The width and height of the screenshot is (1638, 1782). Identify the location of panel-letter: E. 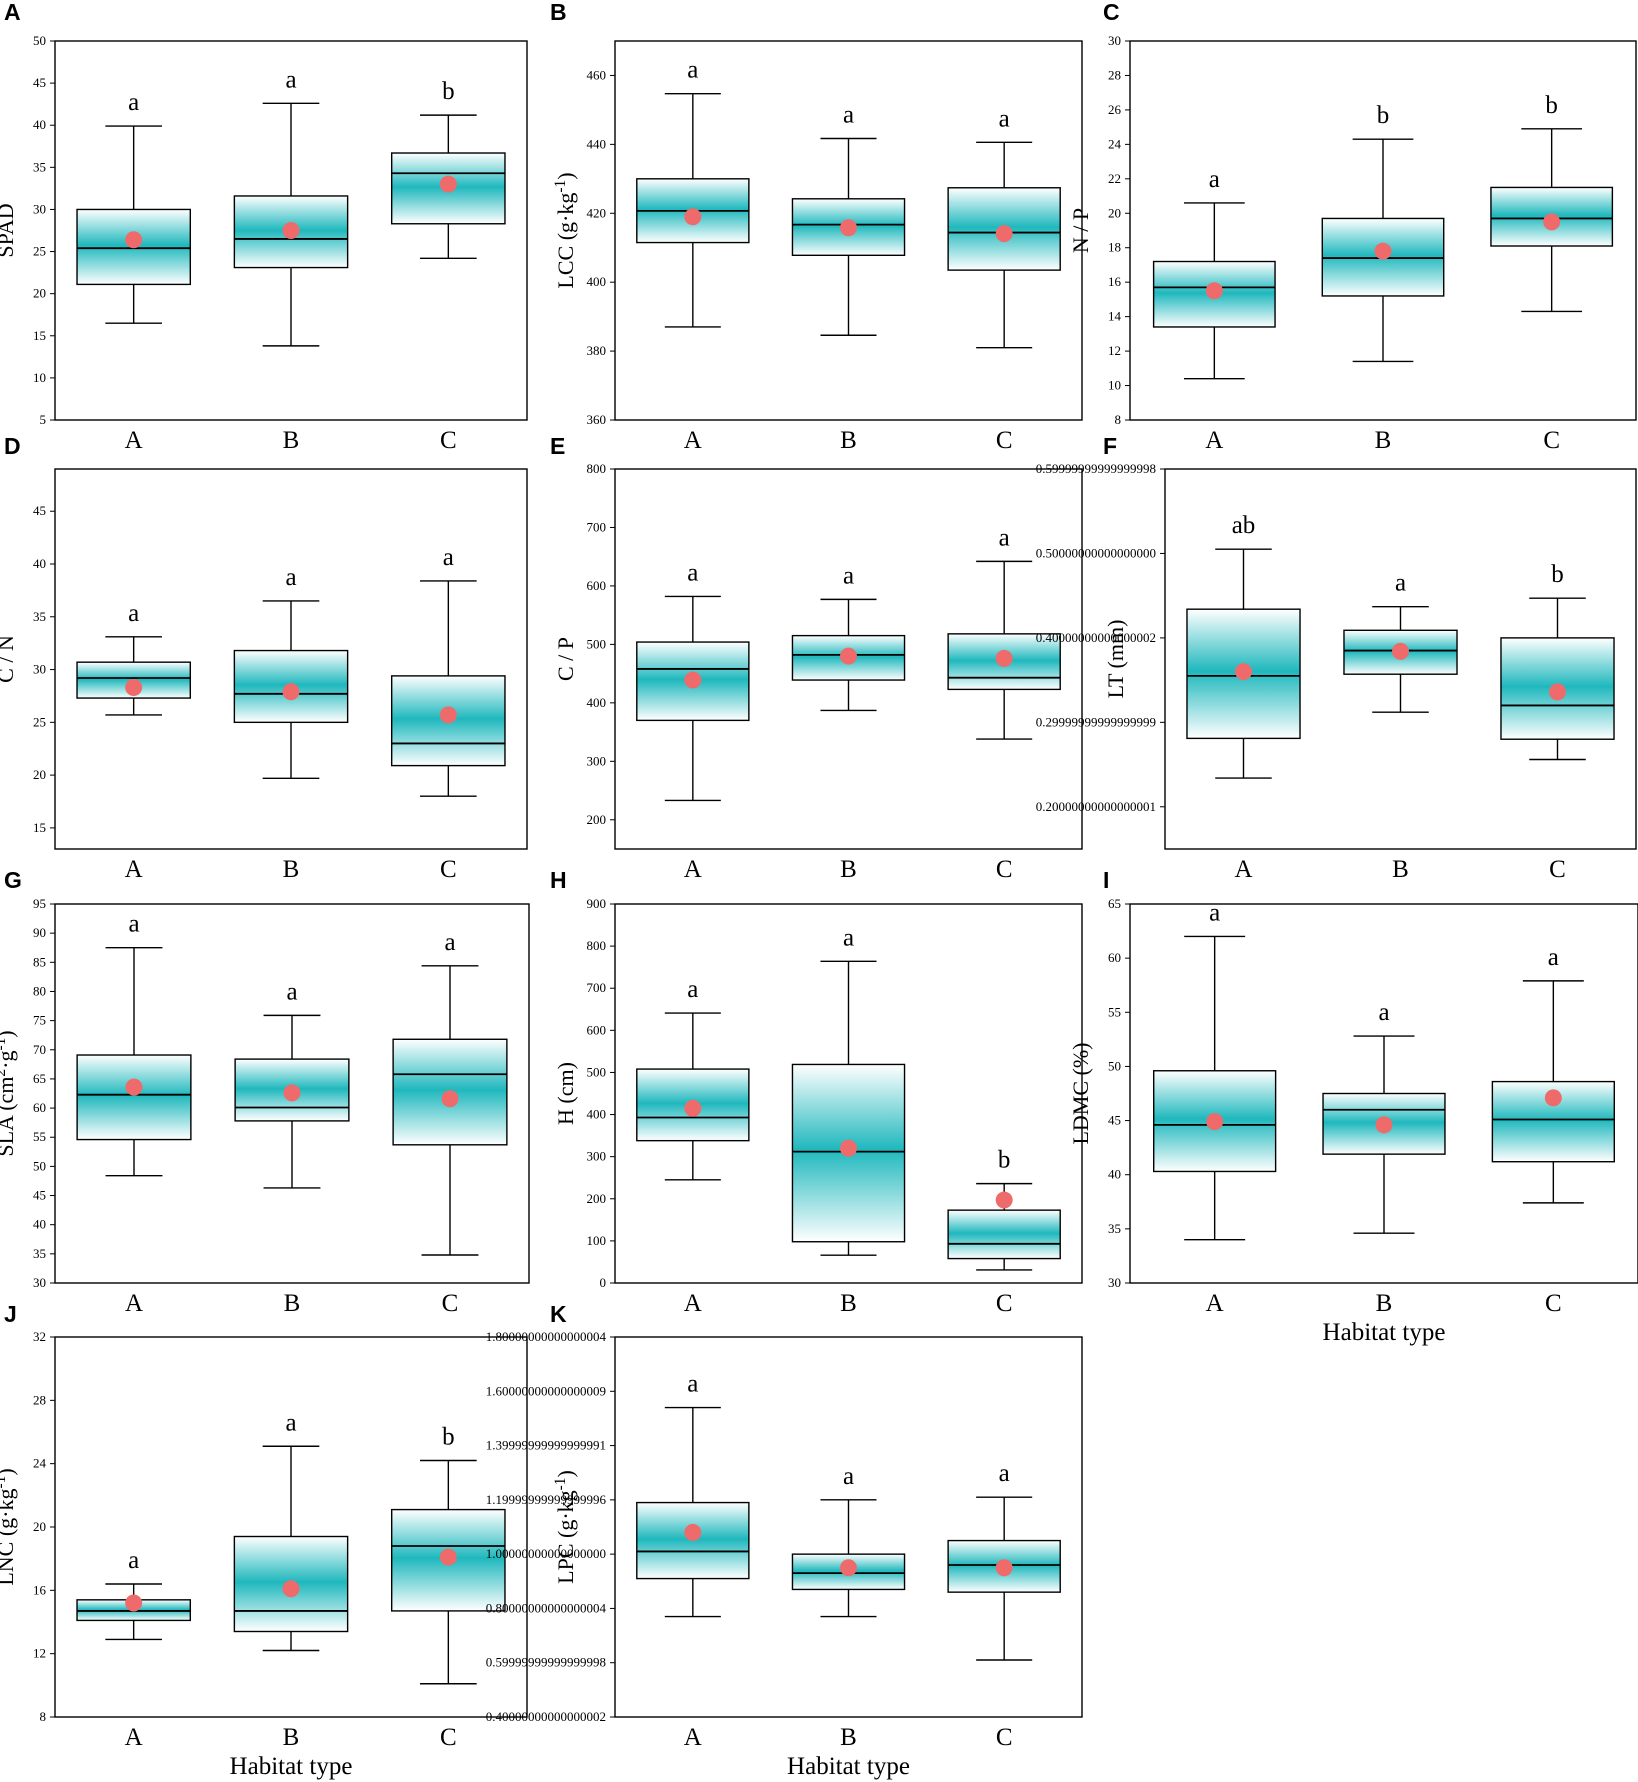
(557, 446).